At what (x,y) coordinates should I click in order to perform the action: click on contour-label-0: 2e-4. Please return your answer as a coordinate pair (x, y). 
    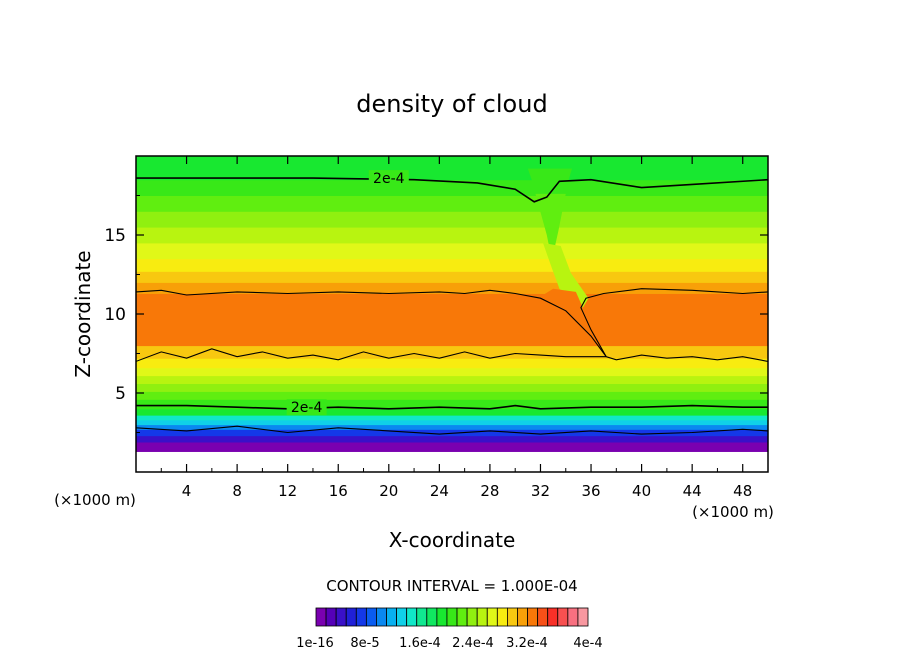
    Looking at the image, I should click on (389, 179).